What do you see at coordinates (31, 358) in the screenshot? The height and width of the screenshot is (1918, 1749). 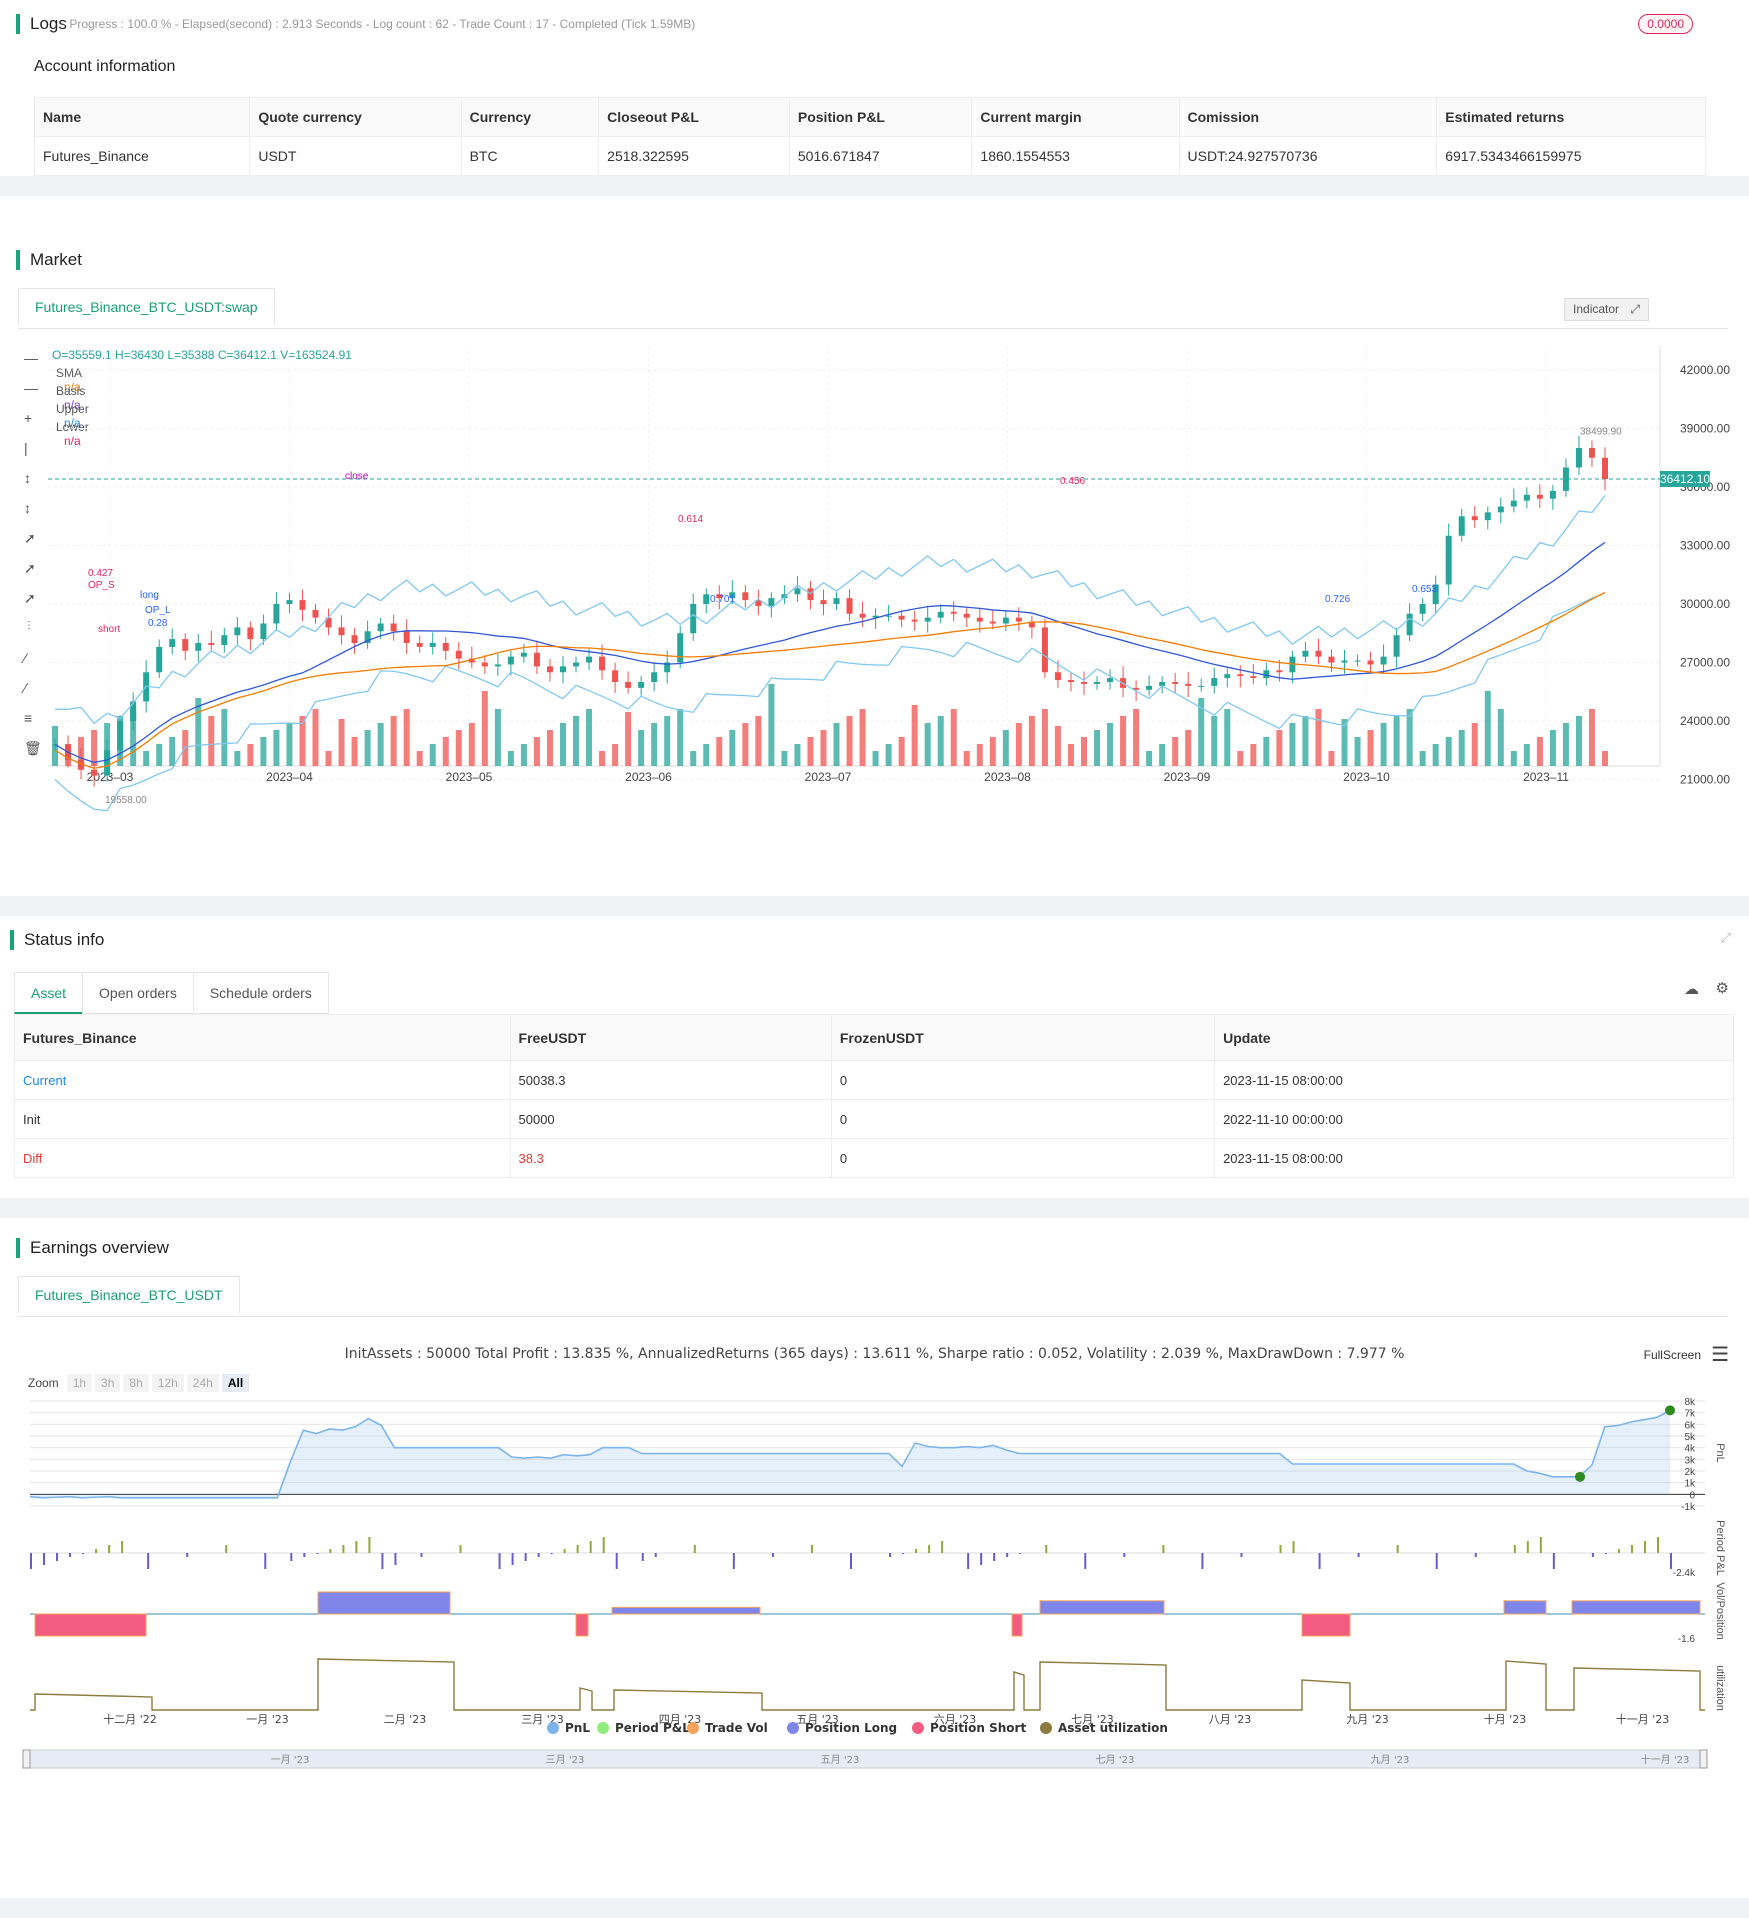 I see `horizontal-line-icon: —` at bounding box center [31, 358].